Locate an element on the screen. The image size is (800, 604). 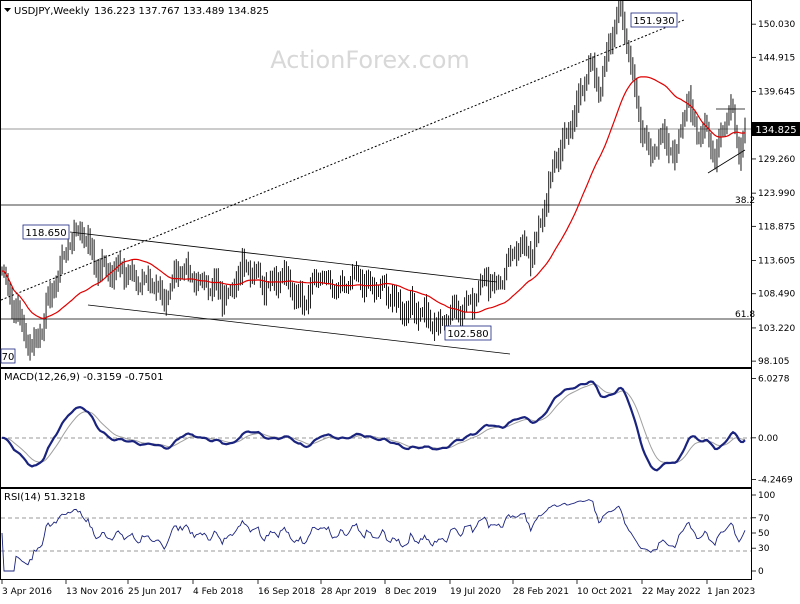
date-tick-label: 22 May 2022 is located at coordinates (671, 592).